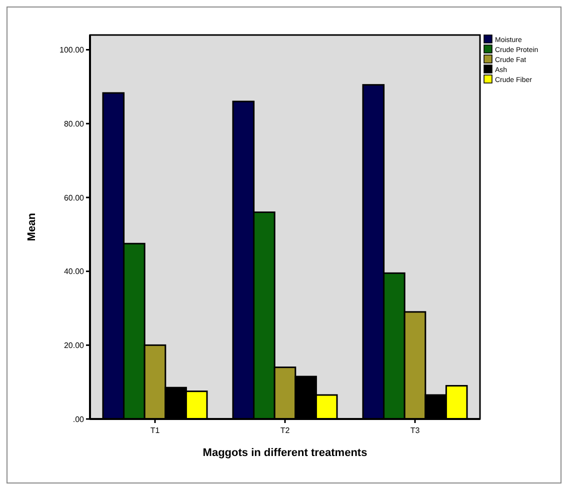 The image size is (568, 490). Describe the element at coordinates (74, 123) in the screenshot. I see `y-tick-label: 80.00` at that location.